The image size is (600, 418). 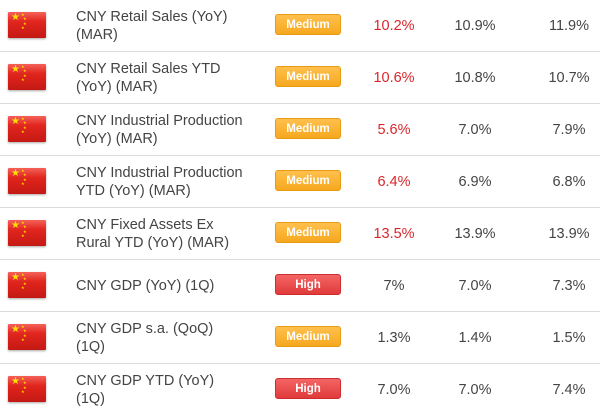 I want to click on actual-value: 1.3%, so click(x=394, y=338).